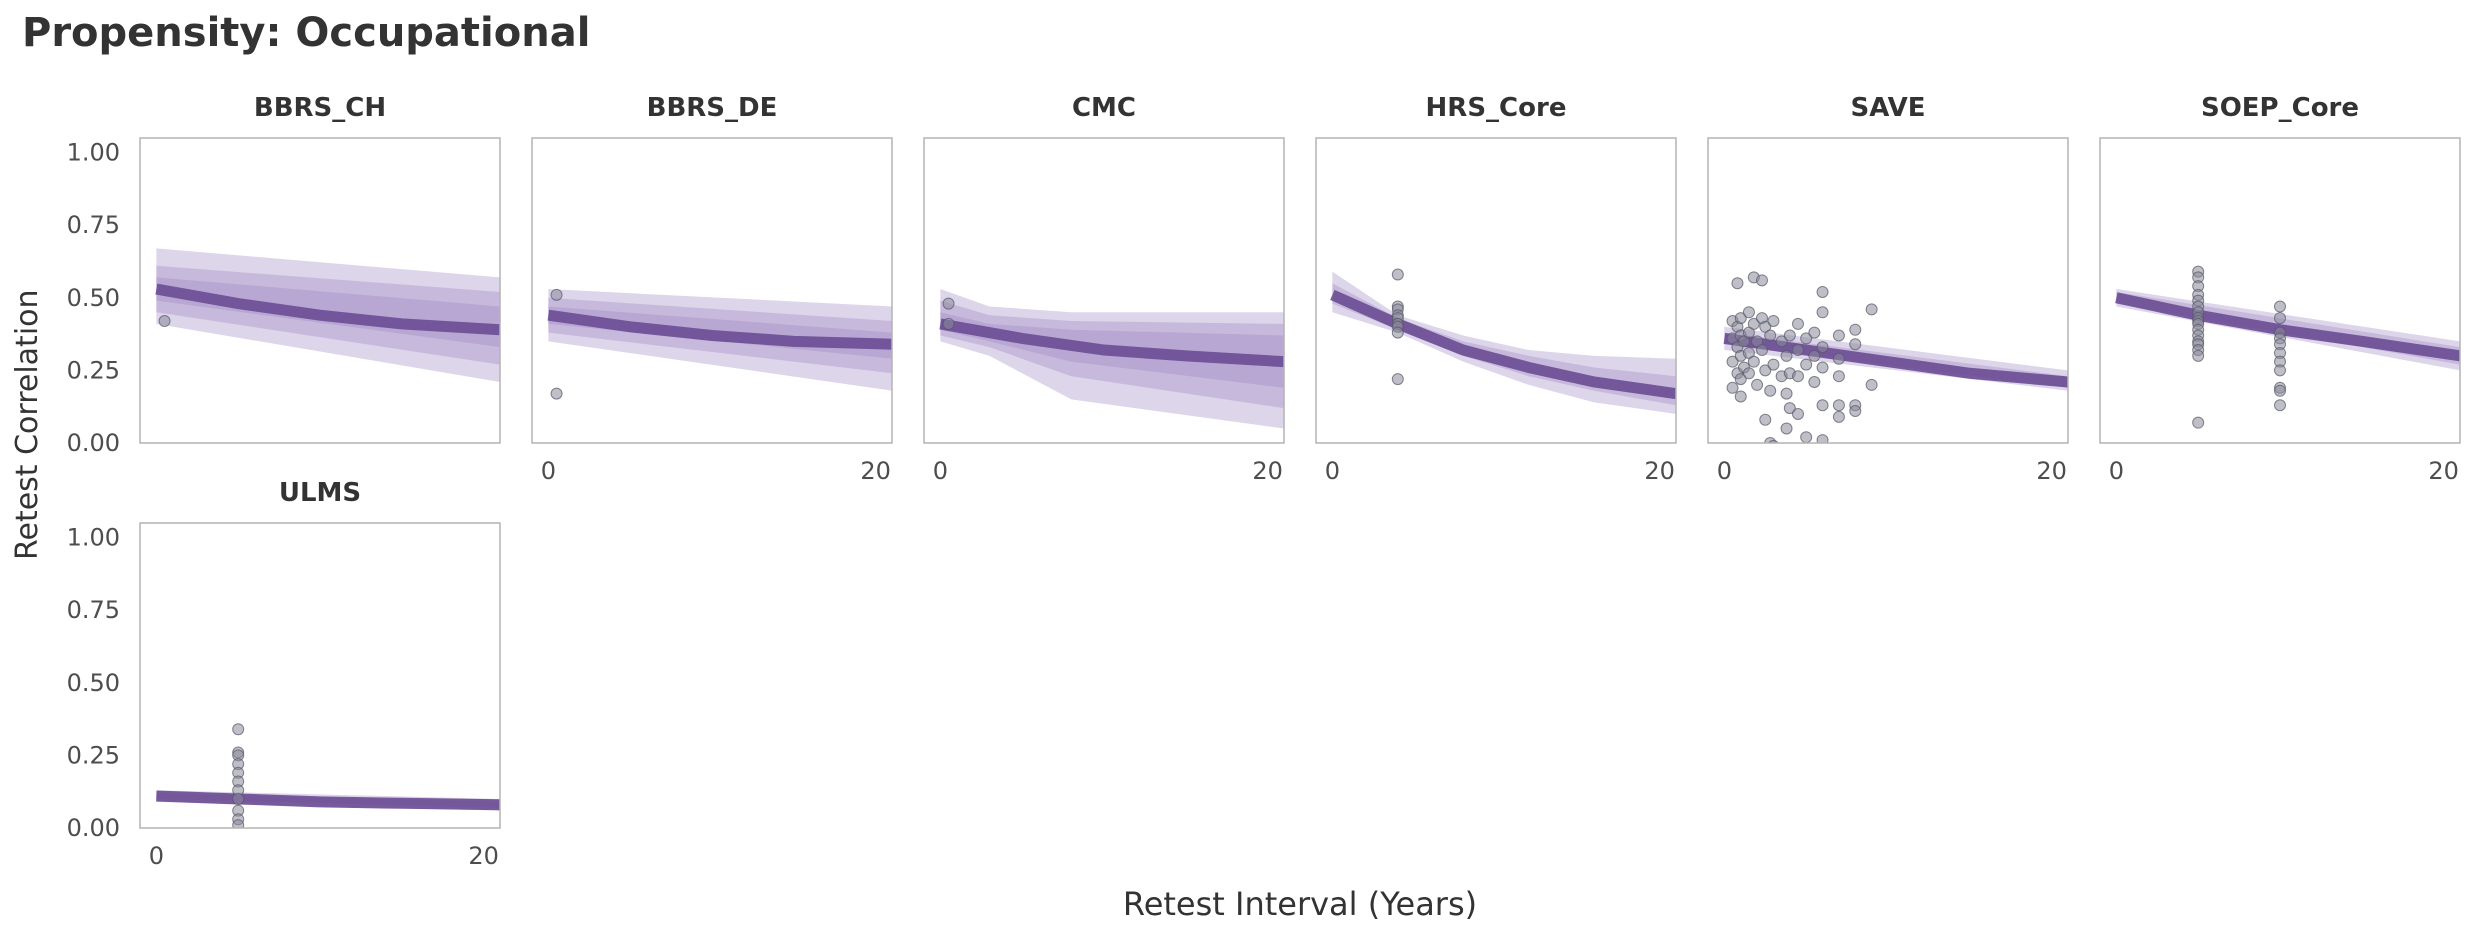 The image size is (2480, 944). What do you see at coordinates (306, 33) in the screenshot?
I see `chart-title: Propensity: Occupational` at bounding box center [306, 33].